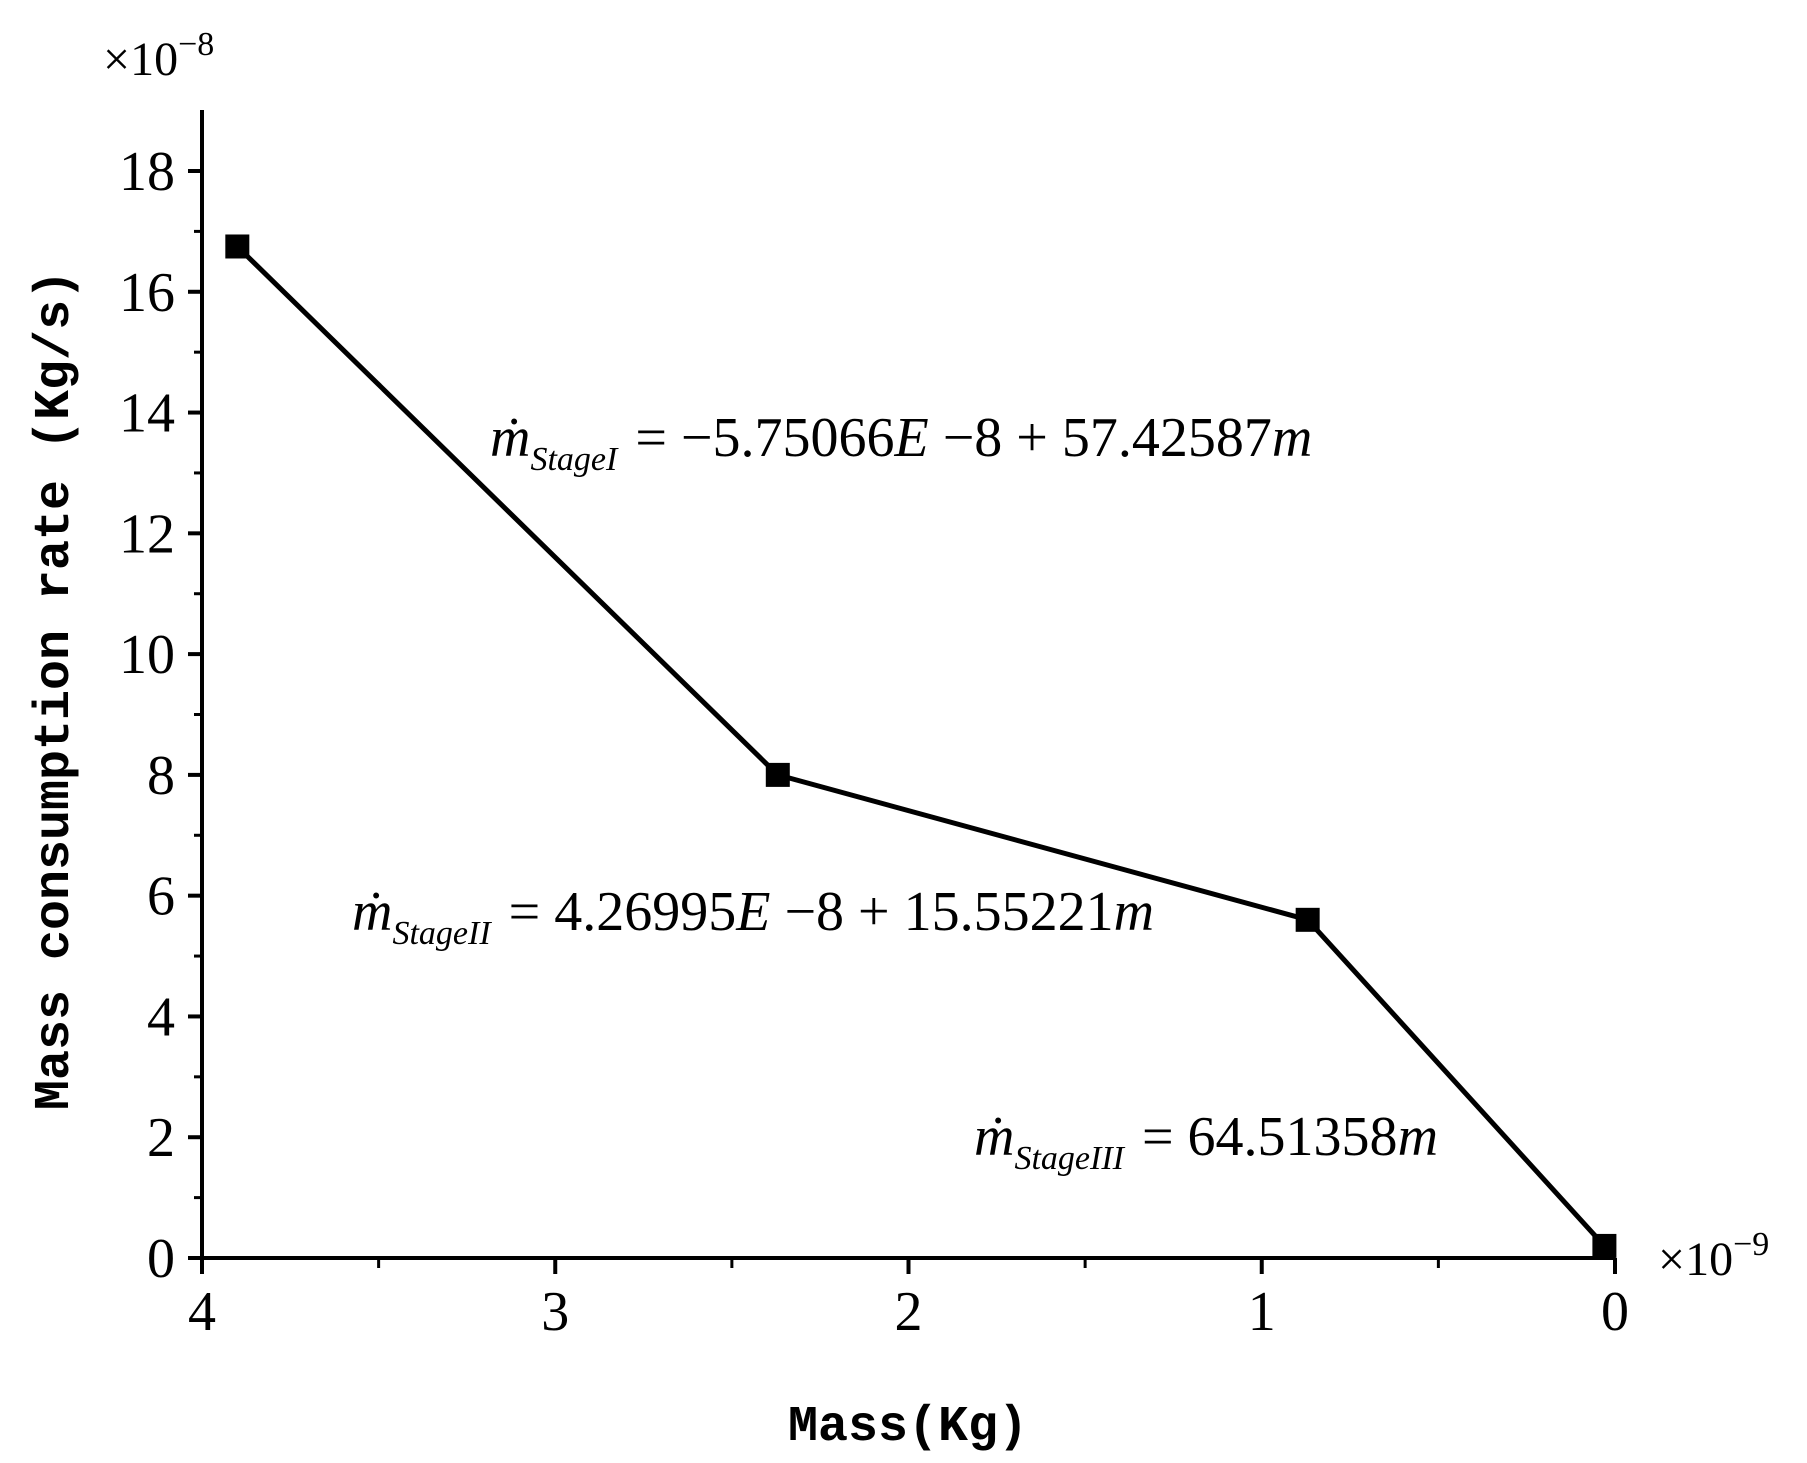  I want to click on x-tick-label: 0, so click(1615, 1312).